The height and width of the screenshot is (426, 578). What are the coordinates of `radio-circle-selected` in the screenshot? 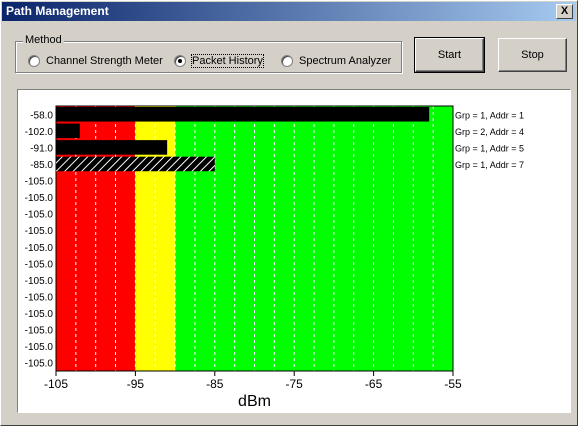 It's located at (180, 61).